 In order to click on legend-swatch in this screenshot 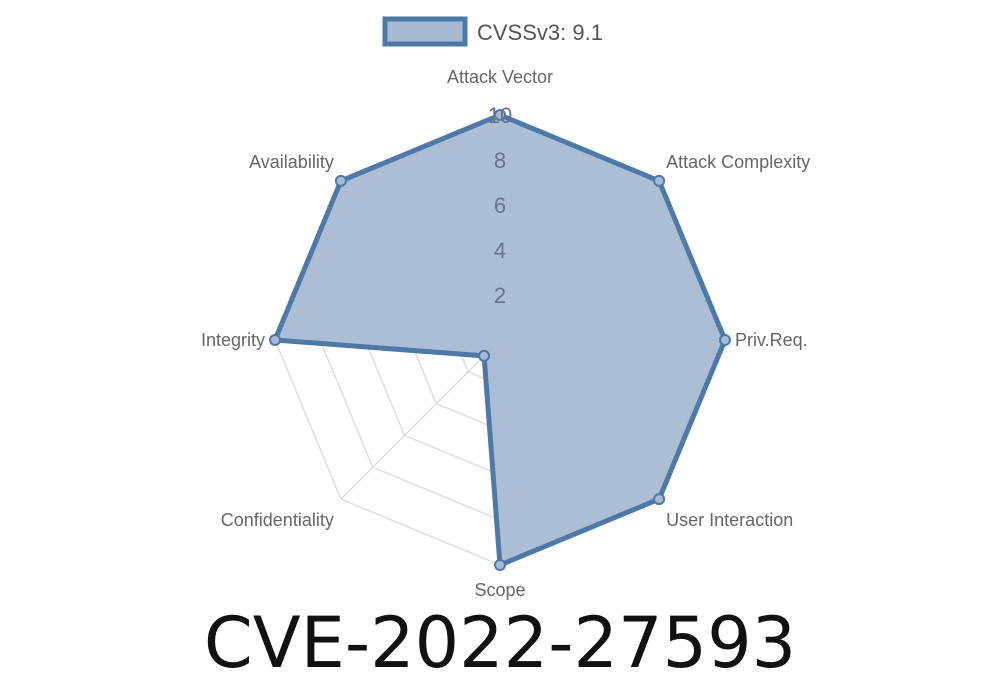, I will do `click(425, 31)`.